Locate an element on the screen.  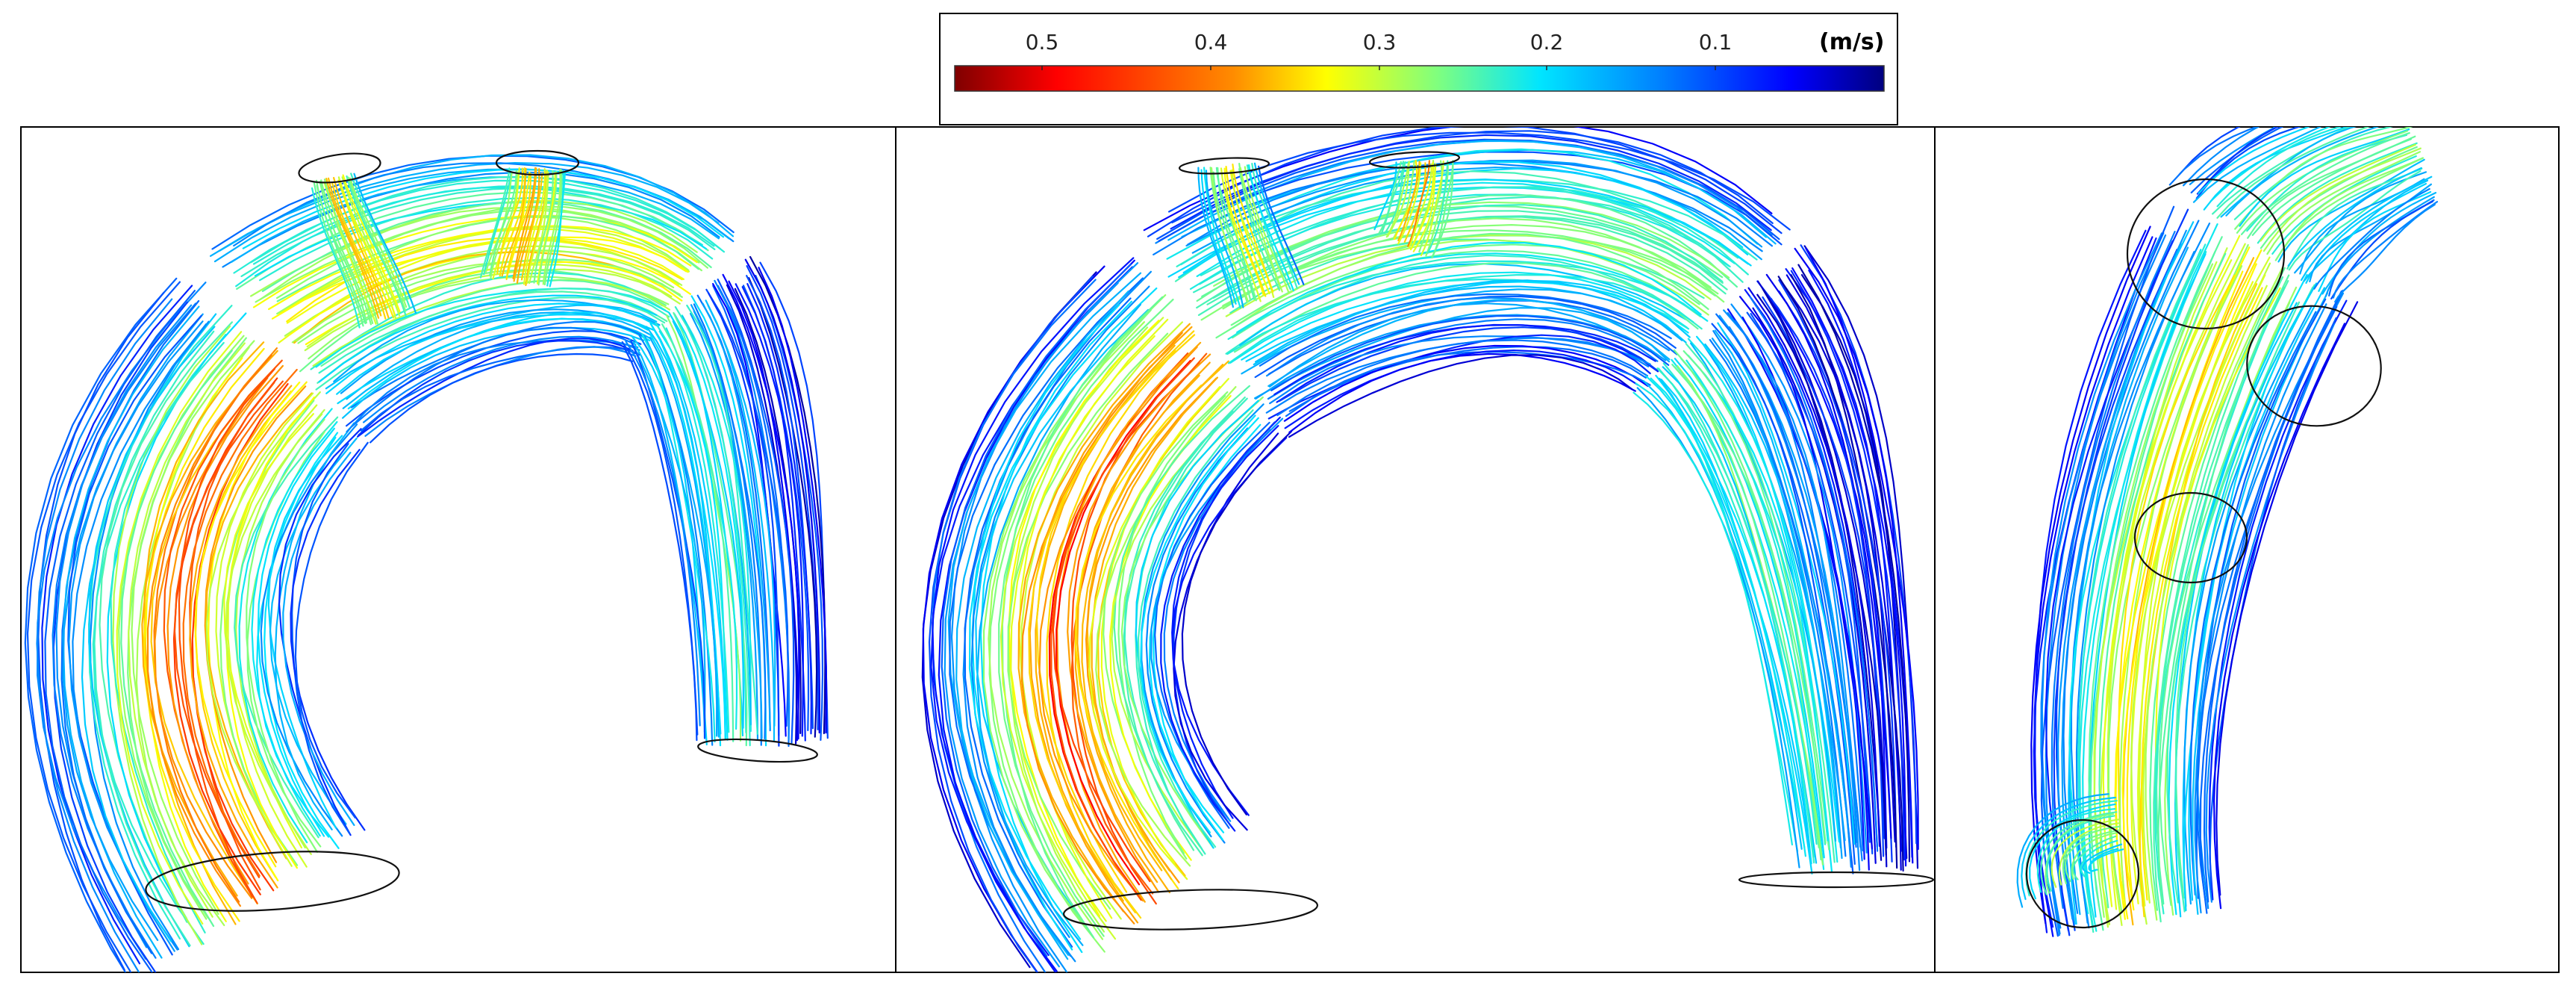
colorbar-ticks: 0.5 0.4 0.3 0.2 0.1 is located at coordinates (1379, 50).